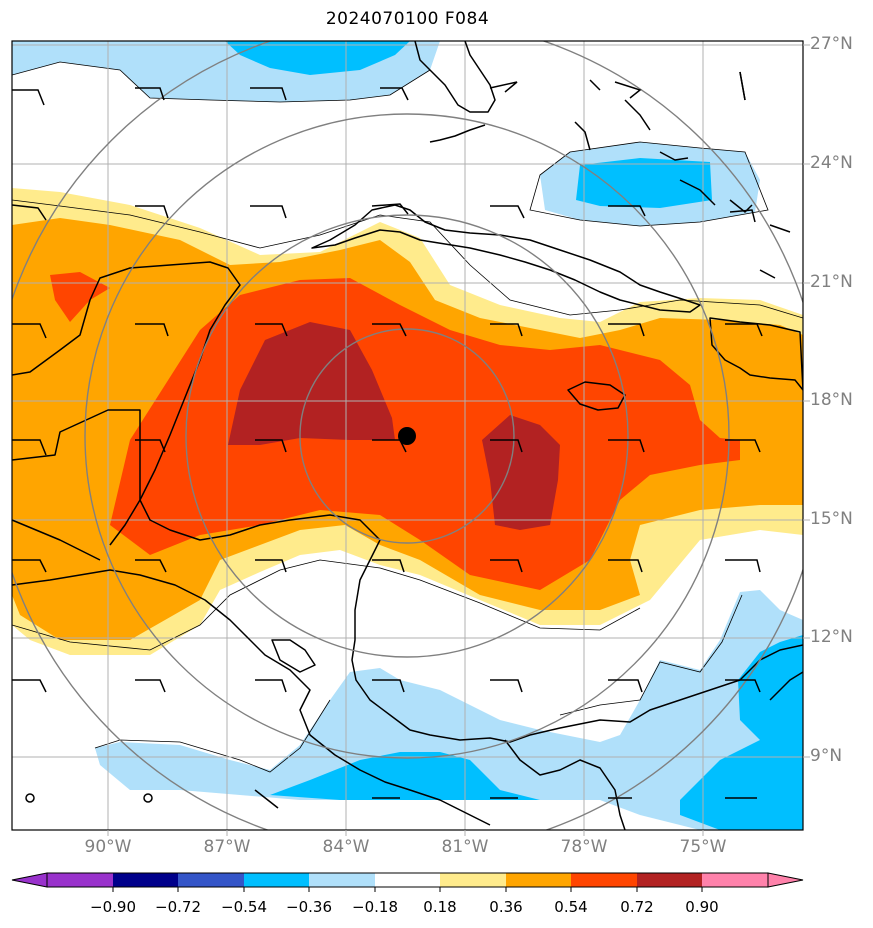 The height and width of the screenshot is (928, 873). Describe the element at coordinates (346, 847) in the screenshot. I see `lon-label: 84°W` at that location.